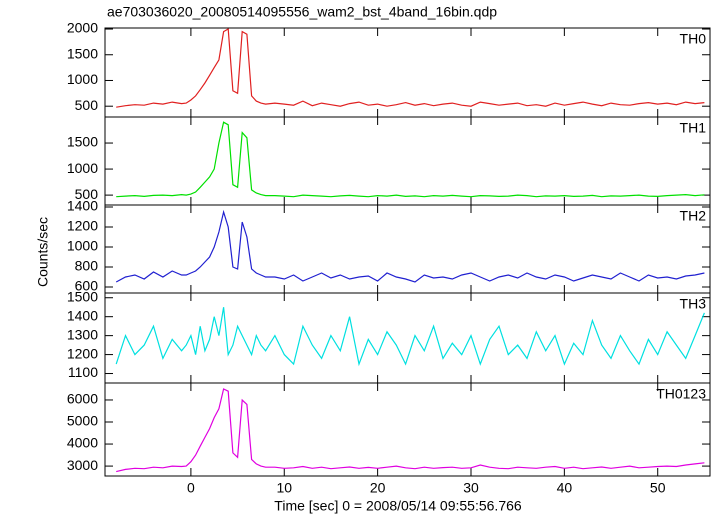 Image resolution: width=717 pixels, height=516 pixels. I want to click on x-tick-label: 10, so click(284, 488).